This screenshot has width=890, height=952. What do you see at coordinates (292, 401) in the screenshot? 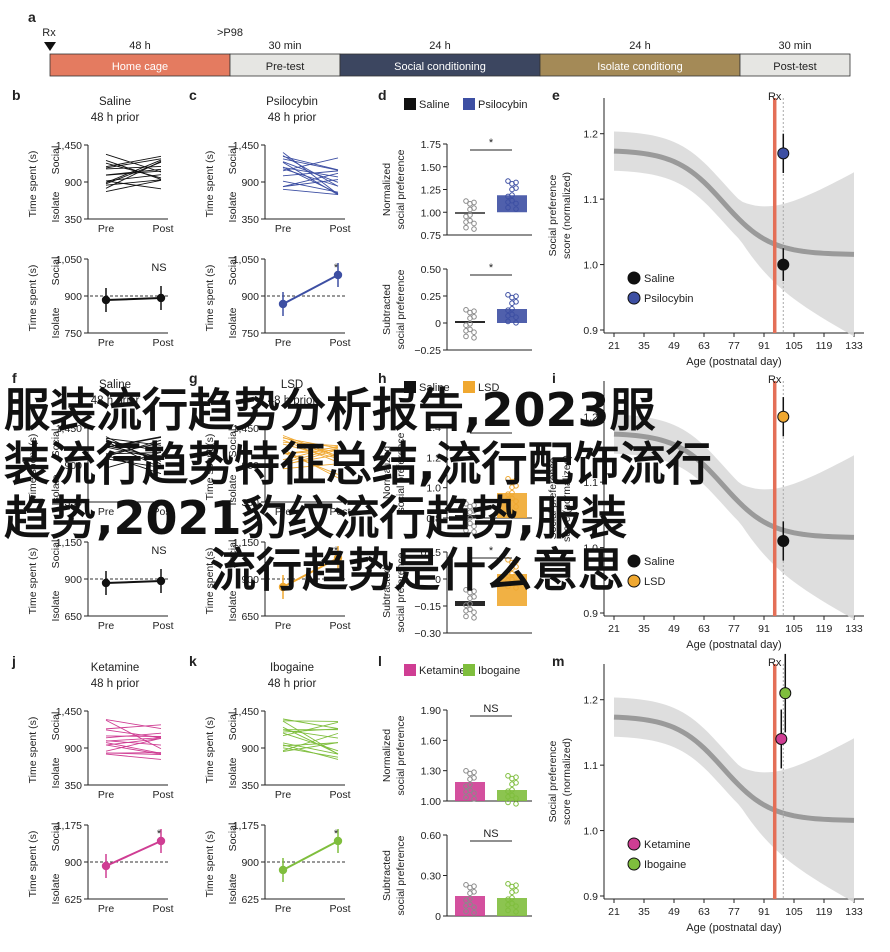
I see `panel-subtitle: 48 h prior` at bounding box center [292, 401].